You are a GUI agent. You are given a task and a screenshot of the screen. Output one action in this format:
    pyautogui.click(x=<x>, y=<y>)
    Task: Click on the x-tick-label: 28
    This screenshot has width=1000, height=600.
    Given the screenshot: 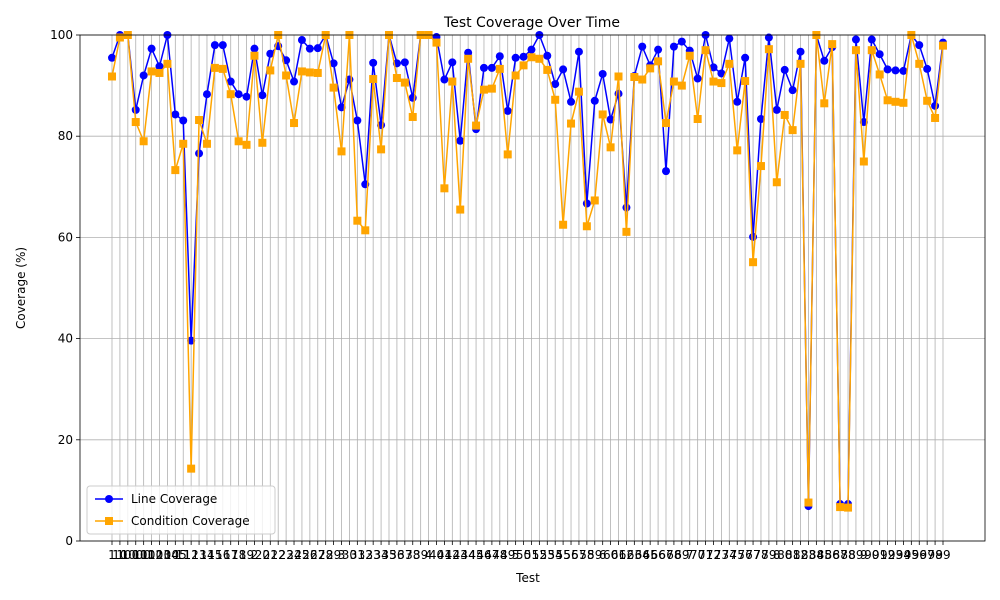 What is the action you would take?
    pyautogui.click(x=325, y=555)
    